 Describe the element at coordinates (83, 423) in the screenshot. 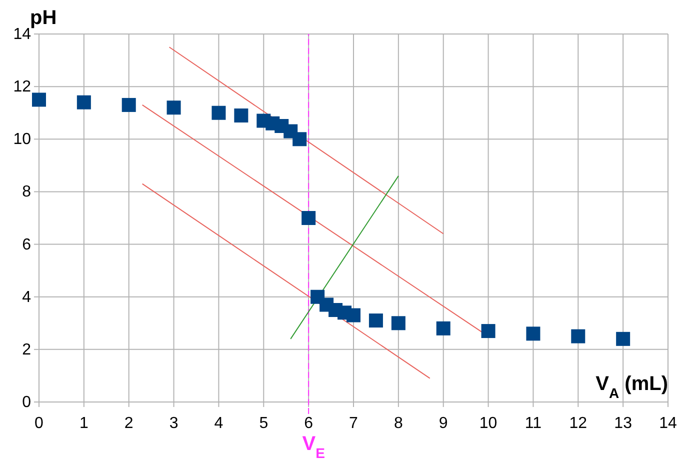

I see `x-tick-label: 1` at that location.